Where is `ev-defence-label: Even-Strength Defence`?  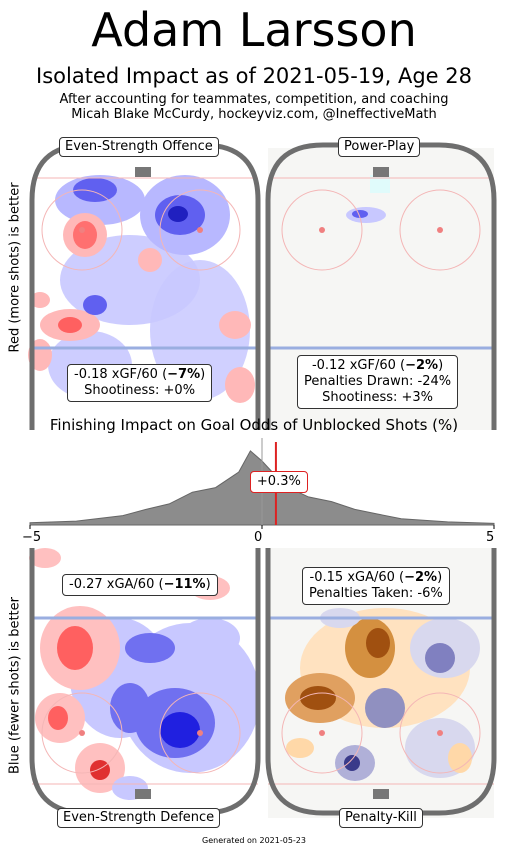 ev-defence-label: Even-Strength Defence is located at coordinates (139, 818).